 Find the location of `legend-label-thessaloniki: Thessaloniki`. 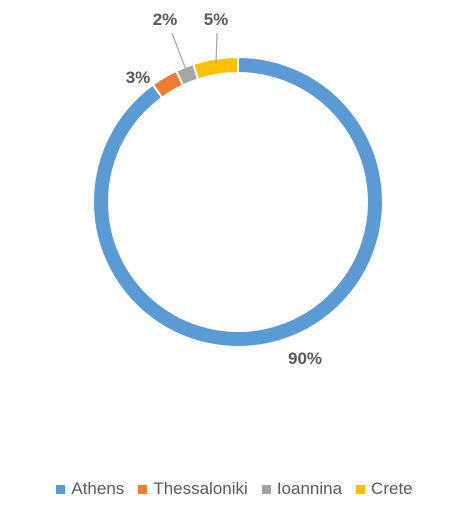

legend-label-thessaloniki: Thessaloniki is located at coordinates (200, 488).